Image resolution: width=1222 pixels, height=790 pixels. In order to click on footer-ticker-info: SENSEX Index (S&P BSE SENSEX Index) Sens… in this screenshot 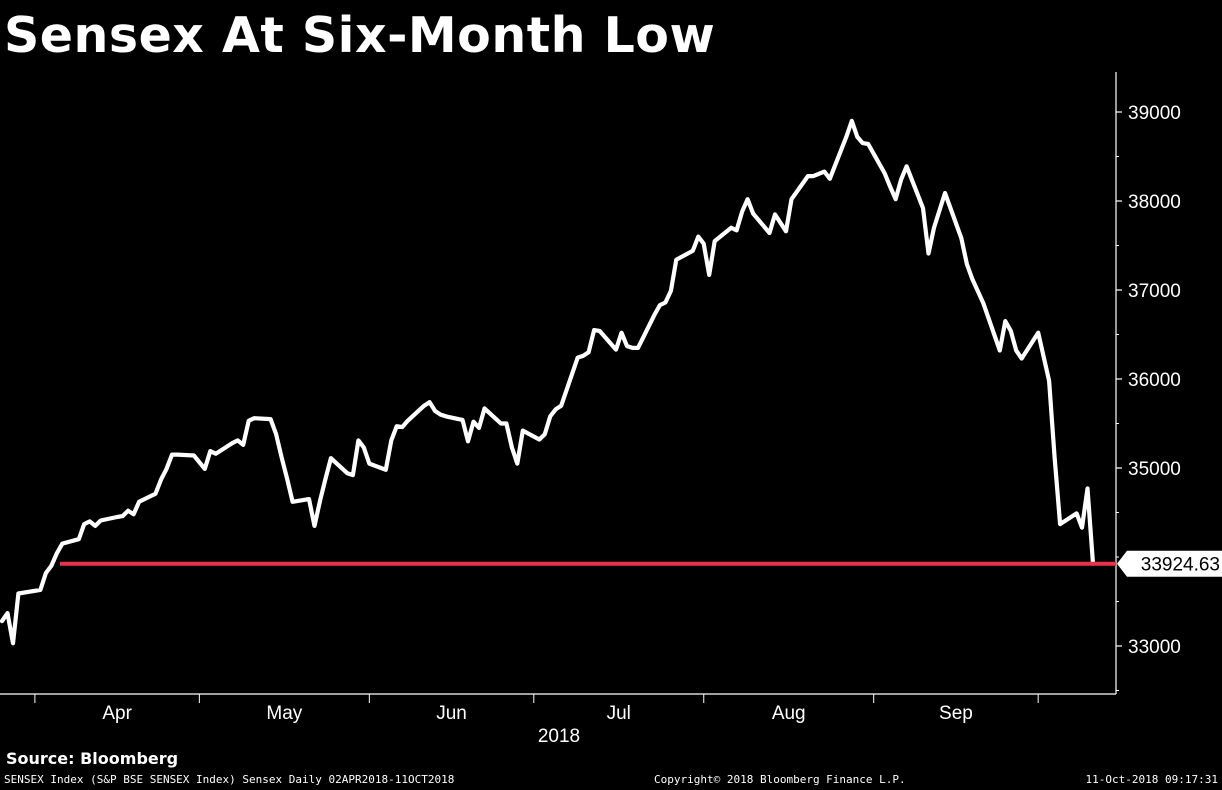, I will do `click(229, 779)`.